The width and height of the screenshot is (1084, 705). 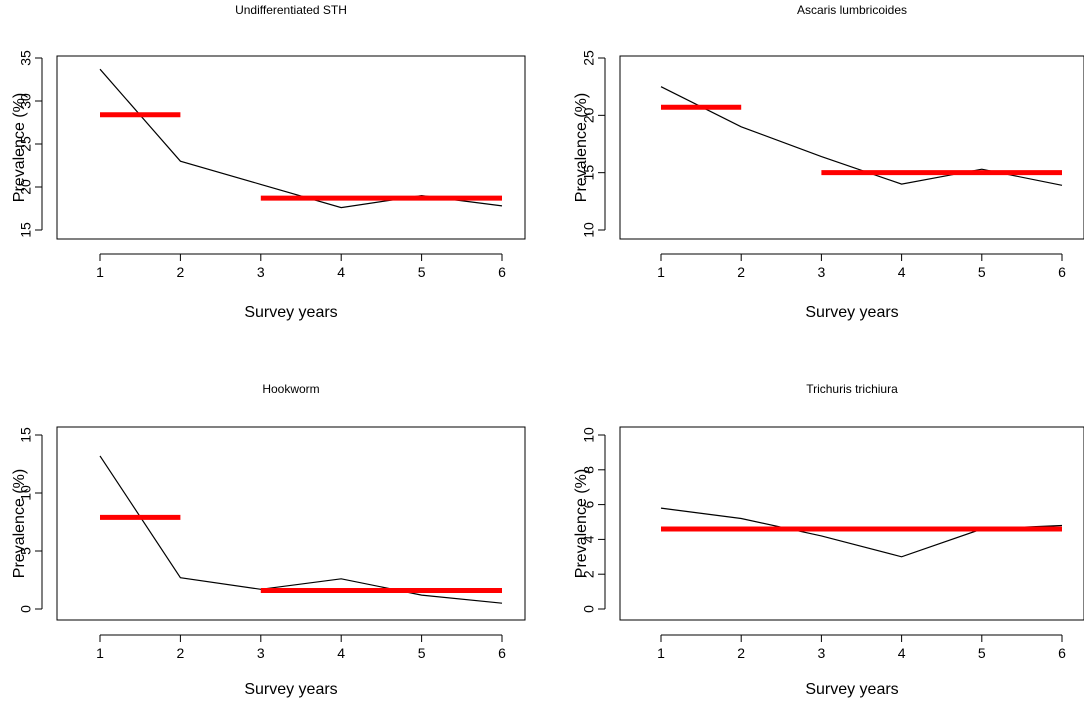 What do you see at coordinates (589, 574) in the screenshot?
I see `y-tick-label: 2` at bounding box center [589, 574].